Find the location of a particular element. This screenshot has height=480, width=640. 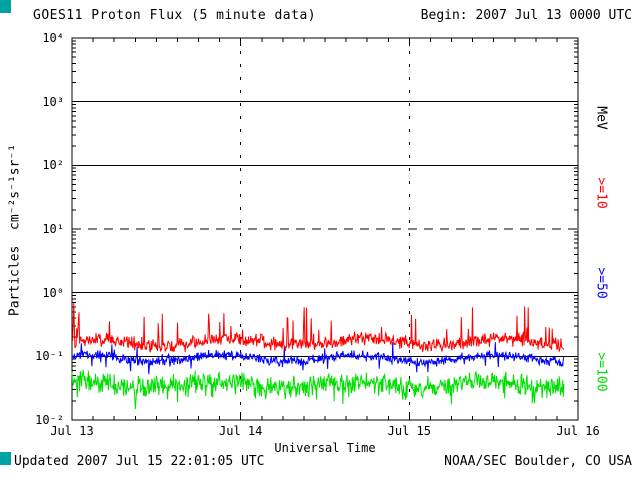

y-tick-label-1e-1: 10⁻¹ is located at coordinates (49, 356).